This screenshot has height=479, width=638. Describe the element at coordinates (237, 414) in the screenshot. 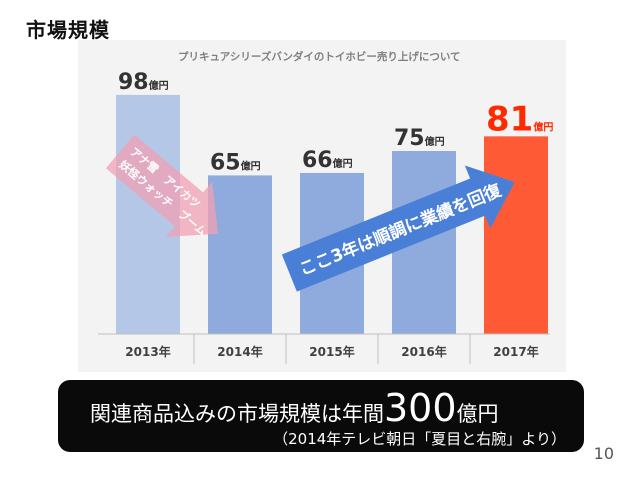

I see `callout-text-pre: 関連商品込みの市場規模は年間` at that location.